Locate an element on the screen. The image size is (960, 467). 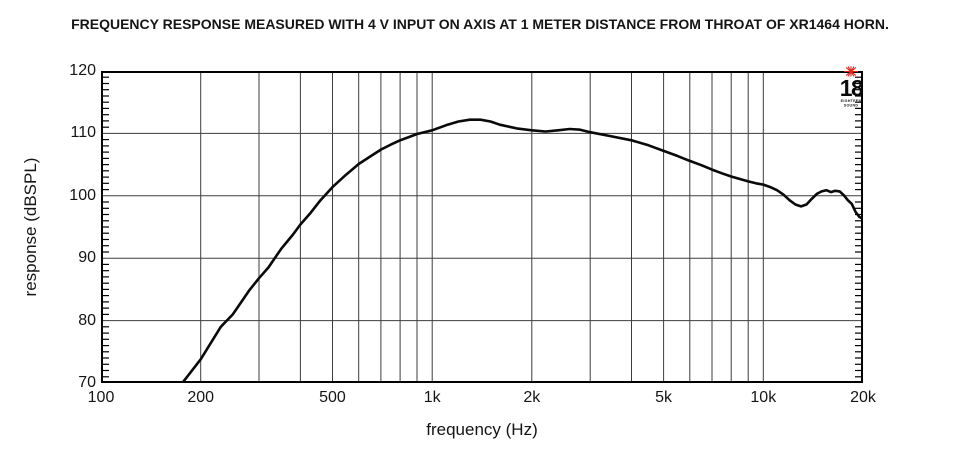
y-tick-label: 80 is located at coordinates (87, 320).